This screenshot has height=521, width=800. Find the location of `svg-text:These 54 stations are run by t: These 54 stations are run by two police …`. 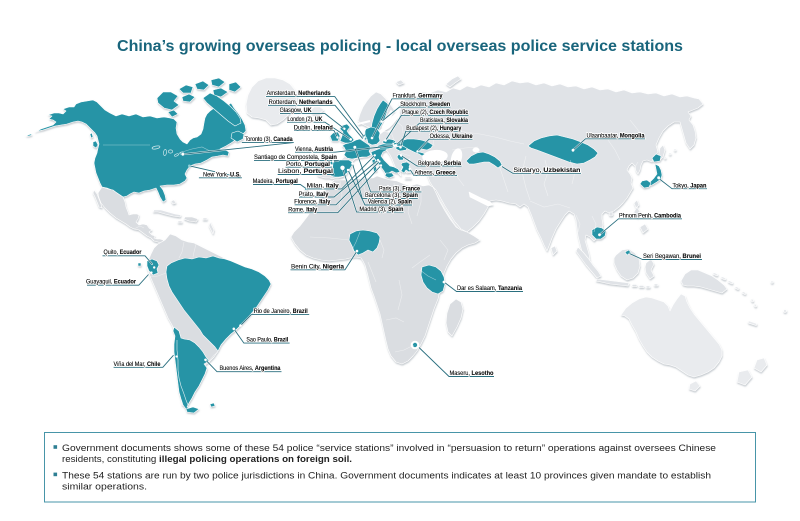

svg-text:These 54 stations are run by t: These 54 stations are run by two police … is located at coordinates (386, 475).